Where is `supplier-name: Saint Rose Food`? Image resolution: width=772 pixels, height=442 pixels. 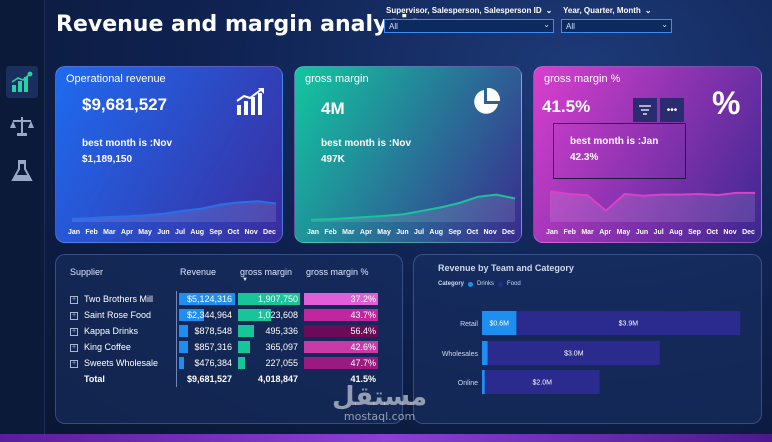
supplier-name: Saint Rose Food is located at coordinates (118, 315).